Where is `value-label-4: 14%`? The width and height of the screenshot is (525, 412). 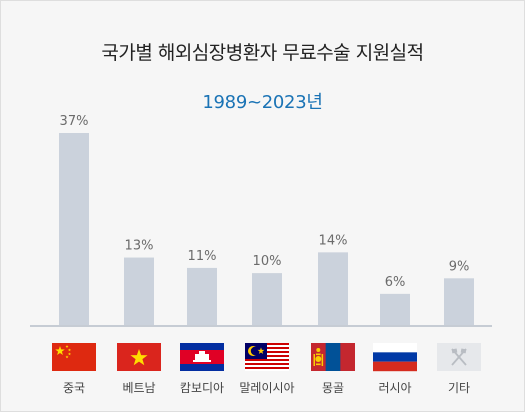 value-label-4: 14% is located at coordinates (333, 240).